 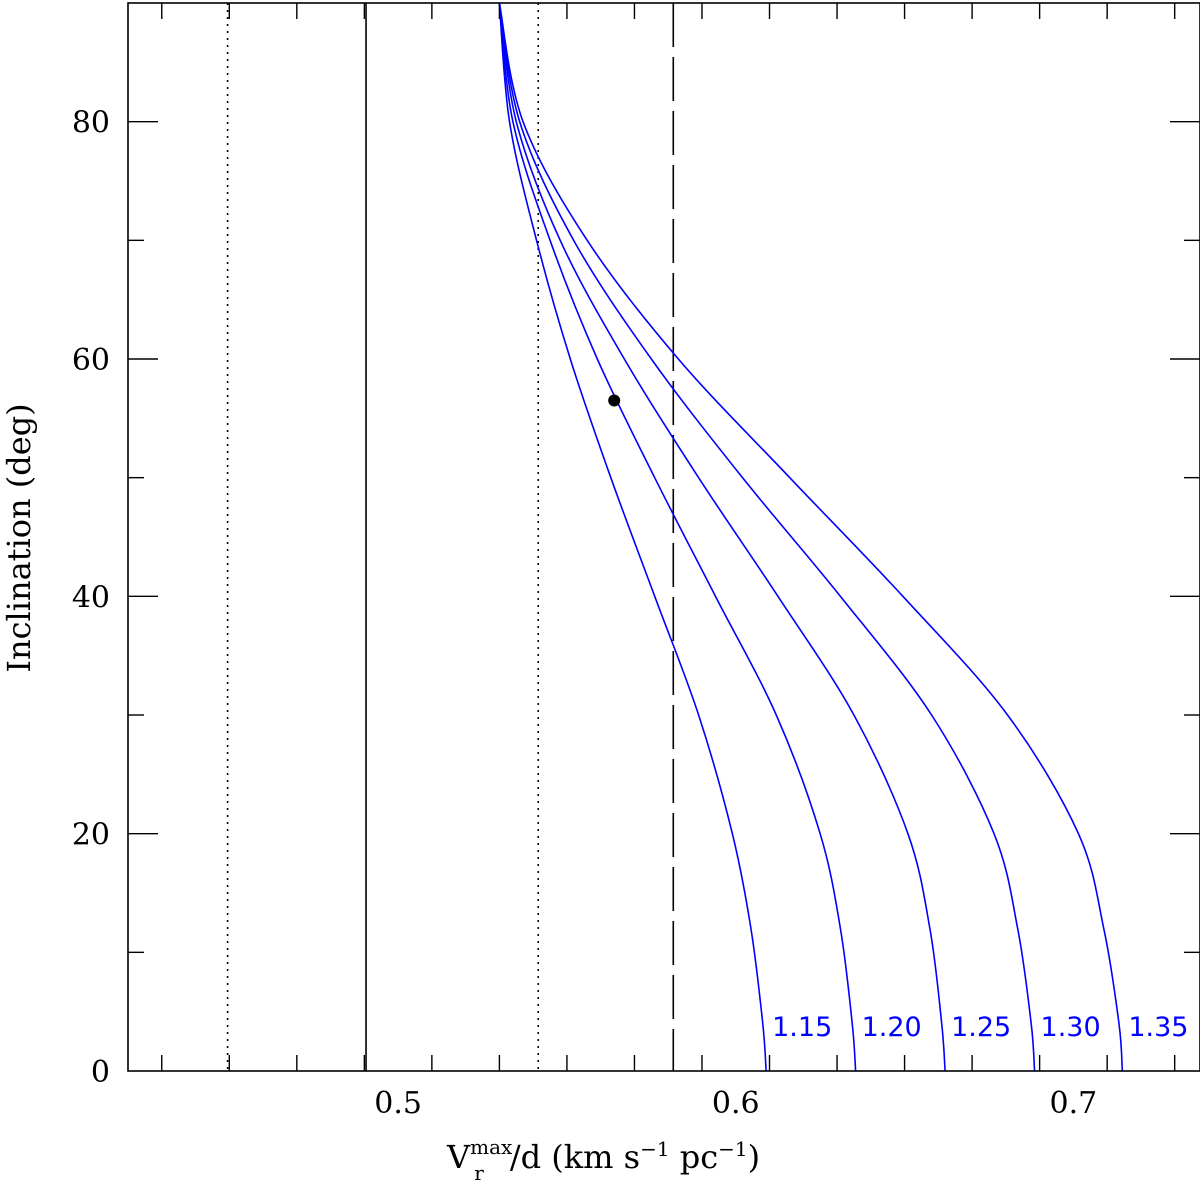 What do you see at coordinates (91, 123) in the screenshot?
I see `y-tick-label: 80` at bounding box center [91, 123].